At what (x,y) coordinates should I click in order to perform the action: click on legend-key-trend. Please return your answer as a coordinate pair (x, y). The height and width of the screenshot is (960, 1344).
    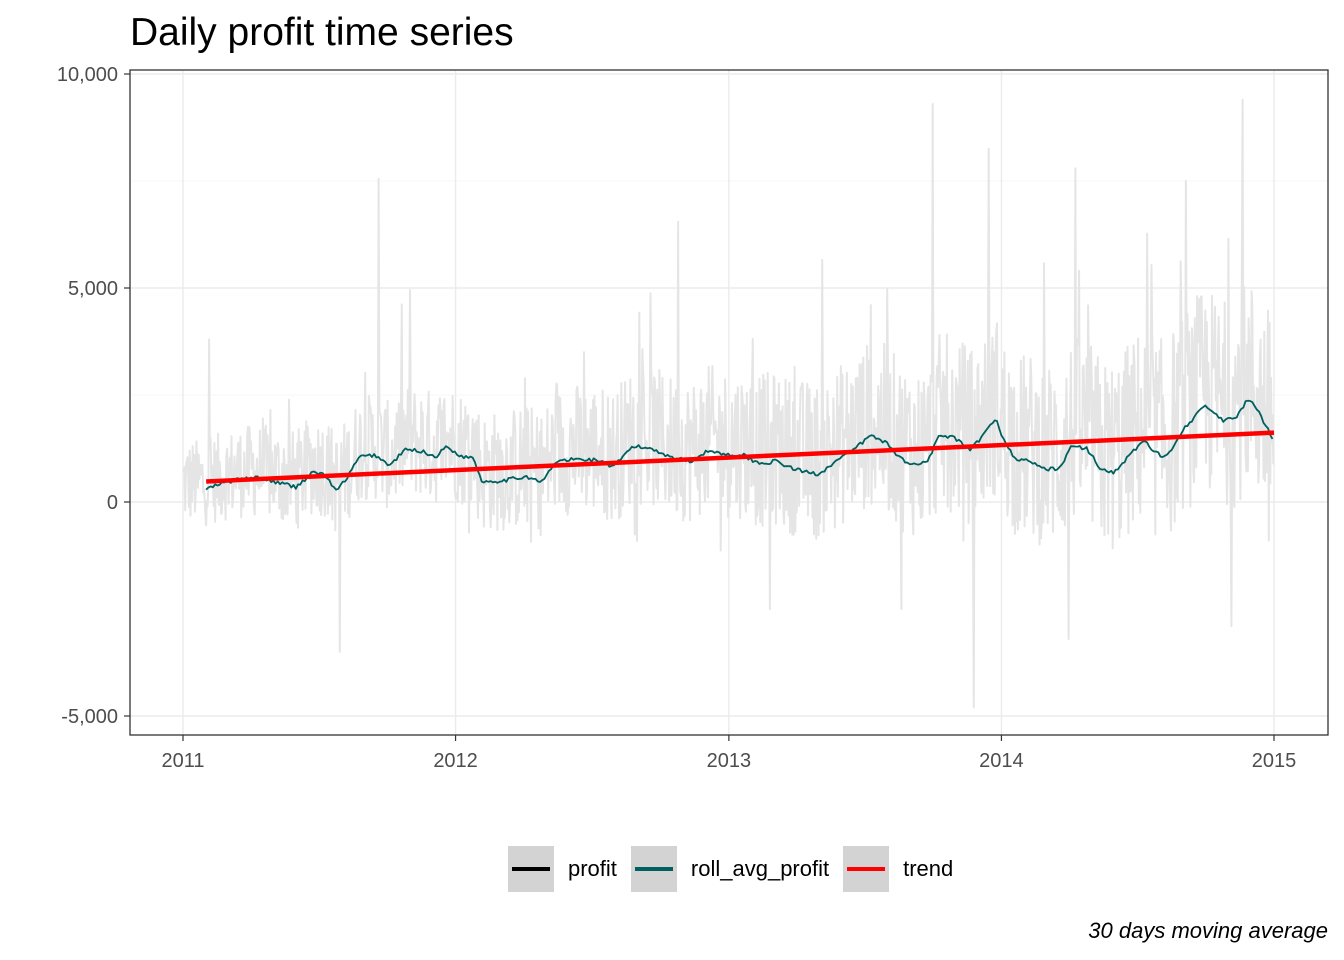
    Looking at the image, I should click on (866, 869).